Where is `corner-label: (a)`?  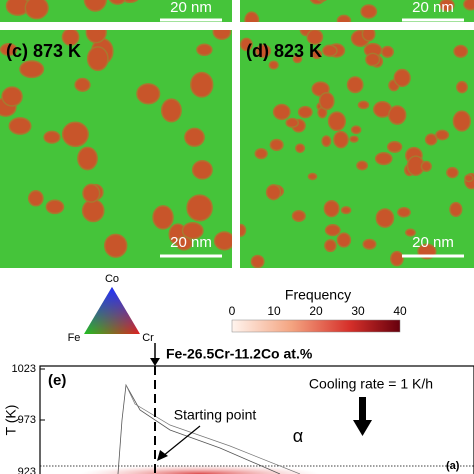 corner-label: (a) is located at coordinates (453, 466).